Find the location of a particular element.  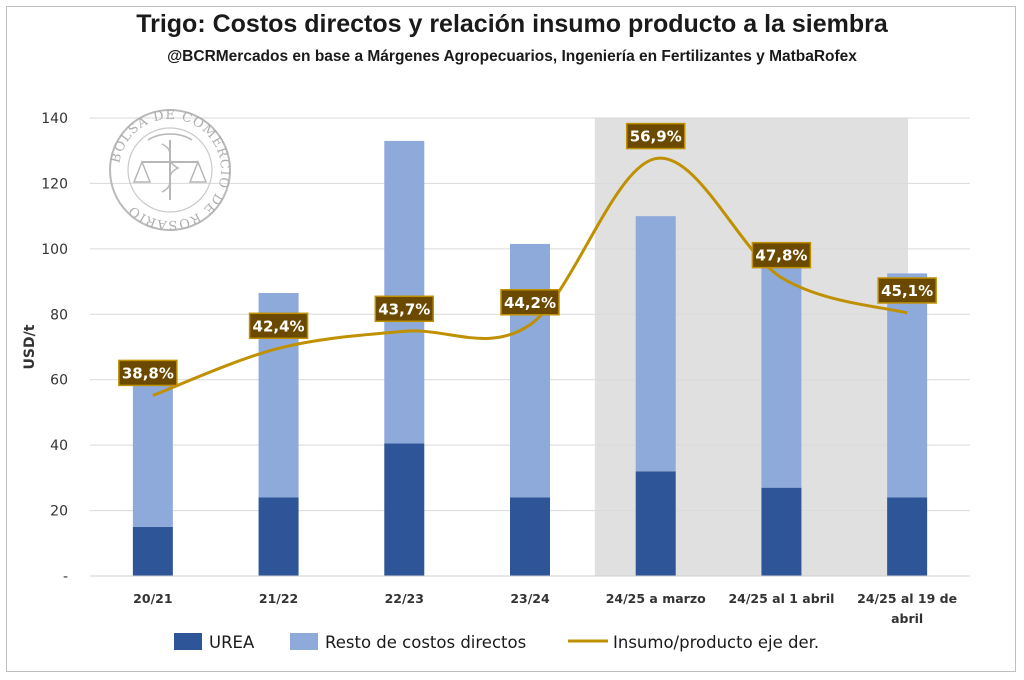

ratio-data-label: 43,7% is located at coordinates (404, 309).